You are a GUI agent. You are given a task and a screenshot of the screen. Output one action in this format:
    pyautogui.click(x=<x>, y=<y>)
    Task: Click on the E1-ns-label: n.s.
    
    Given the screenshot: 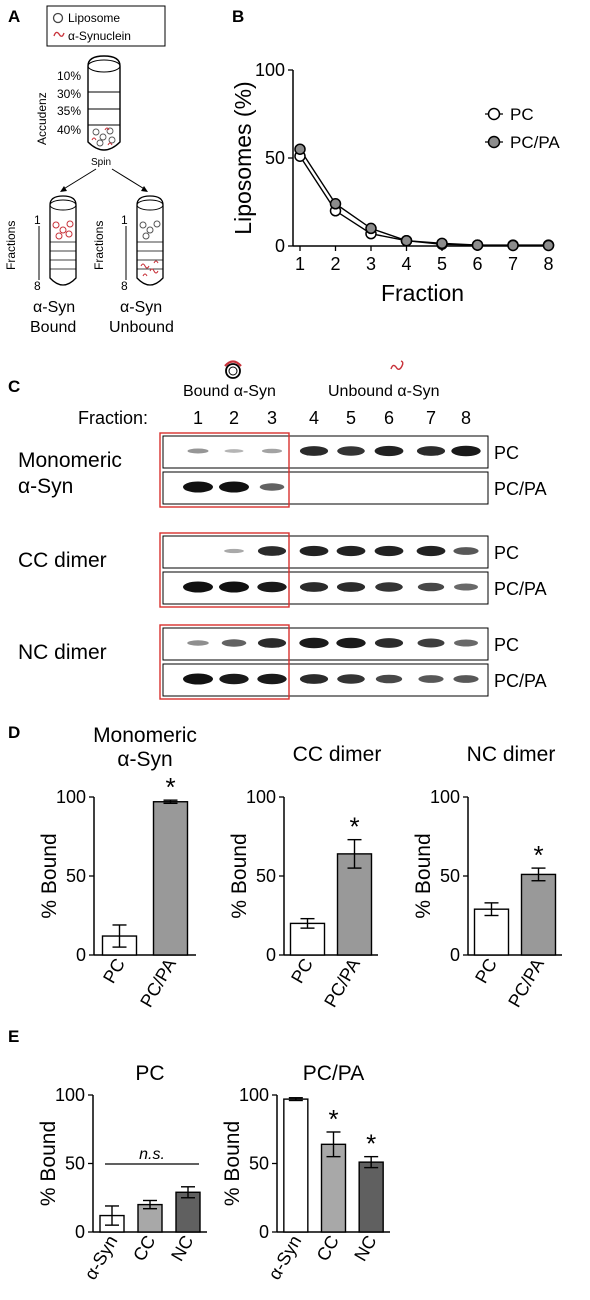 What is the action you would take?
    pyautogui.click(x=152, y=1154)
    